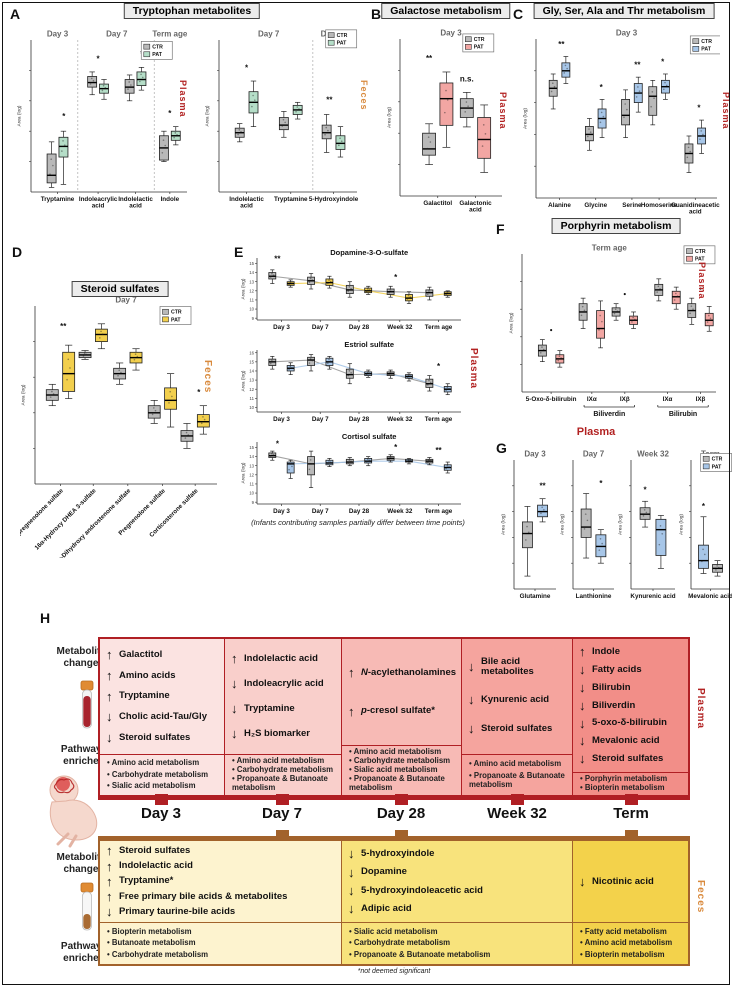 The width and height of the screenshot is (732, 987). What do you see at coordinates (400, 327) in the screenshot?
I see `svg-text: Week 32` at bounding box center [400, 327].